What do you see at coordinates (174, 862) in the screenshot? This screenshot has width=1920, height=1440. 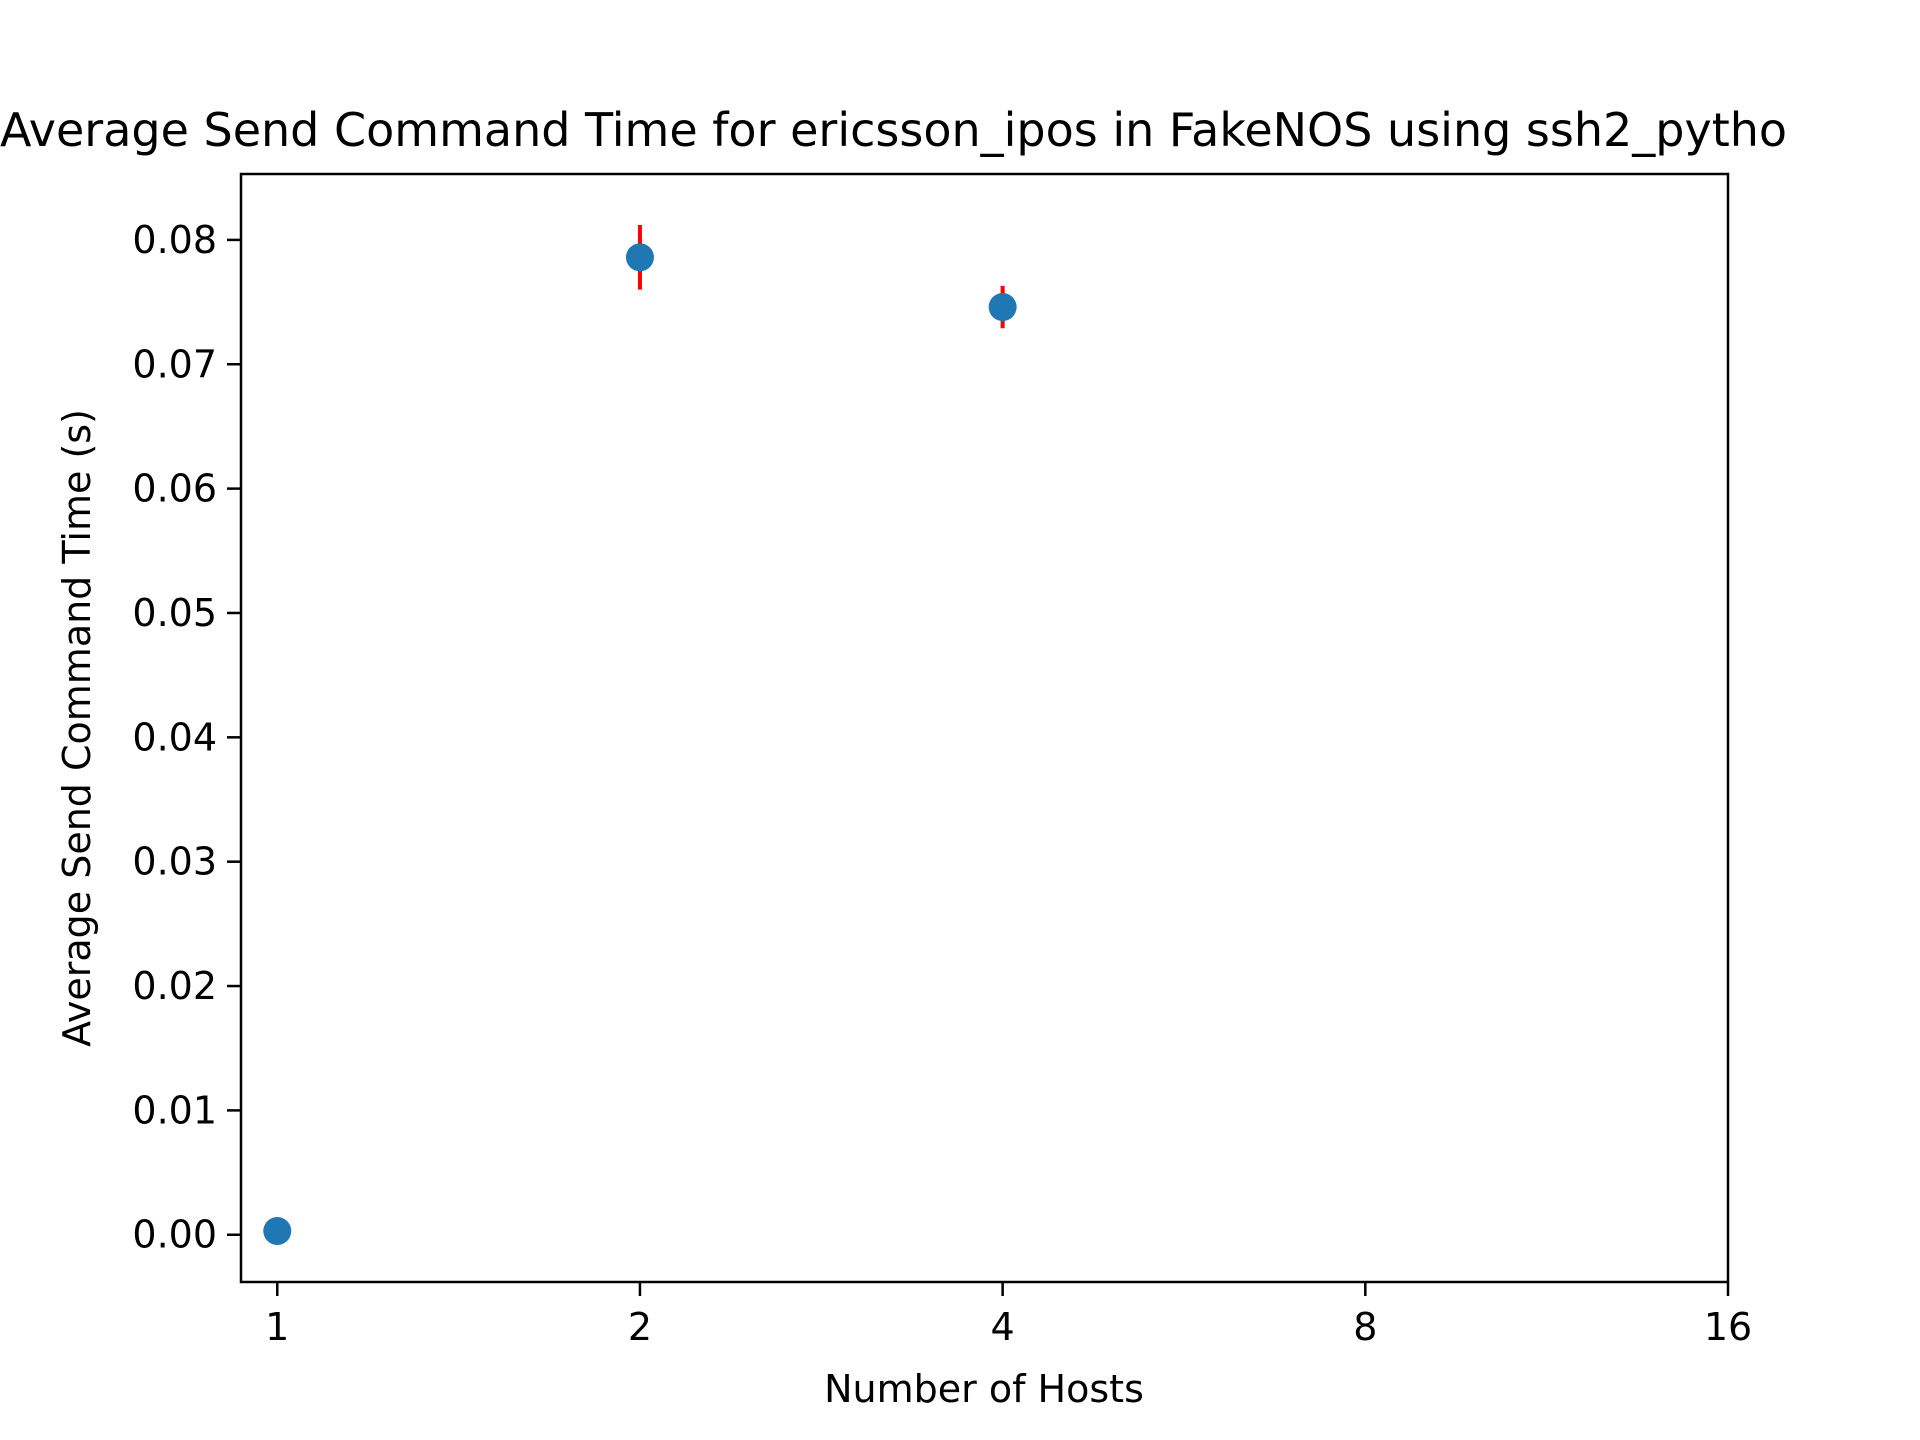 I see `y-tick-label: 0.03` at bounding box center [174, 862].